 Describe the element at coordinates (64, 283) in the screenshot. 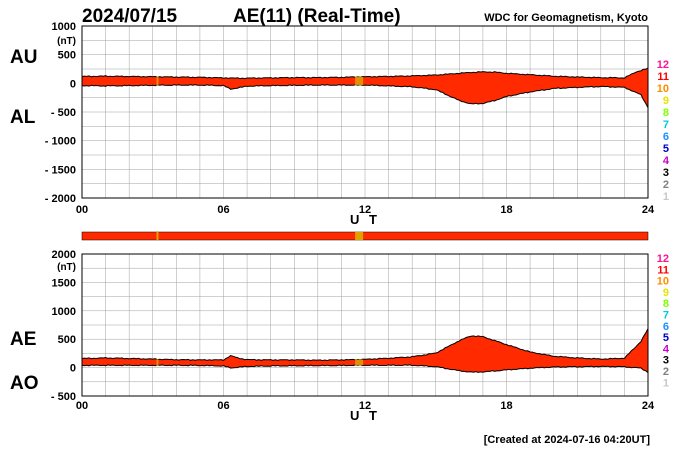

I see `y-tick-label: 1500` at that location.